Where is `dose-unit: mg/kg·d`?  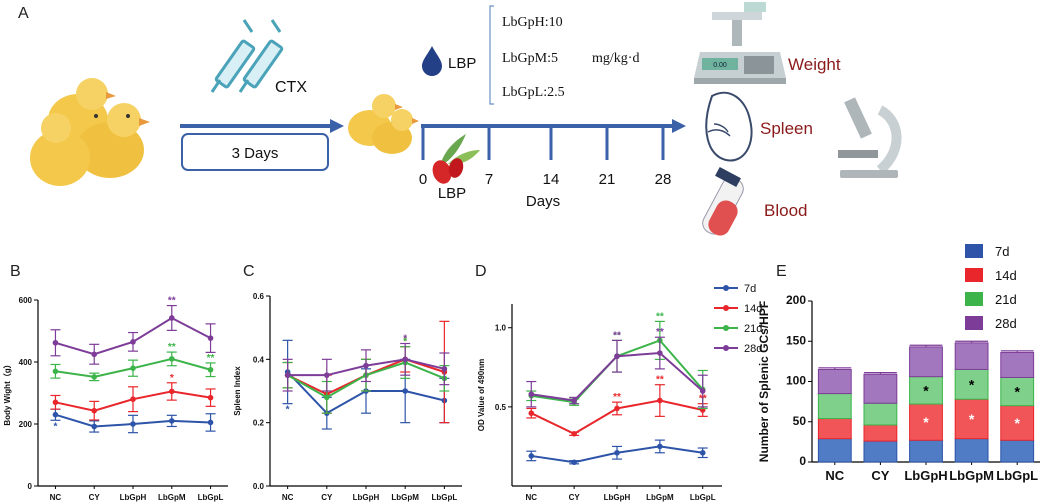
dose-unit: mg/kg·d is located at coordinates (615, 58).